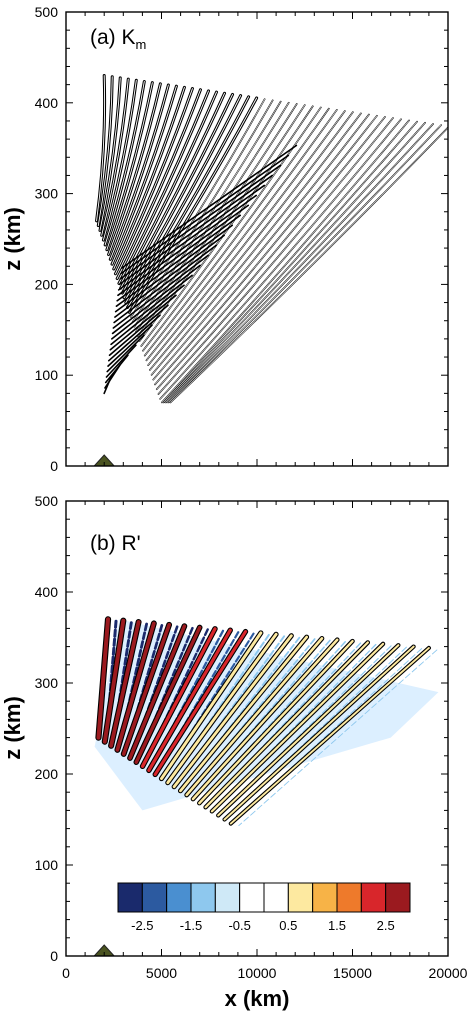 Image resolution: width=474 pixels, height=1017 pixels. What do you see at coordinates (12, 728) in the screenshot?
I see `panel-b-ylabel: z (km)` at bounding box center [12, 728].